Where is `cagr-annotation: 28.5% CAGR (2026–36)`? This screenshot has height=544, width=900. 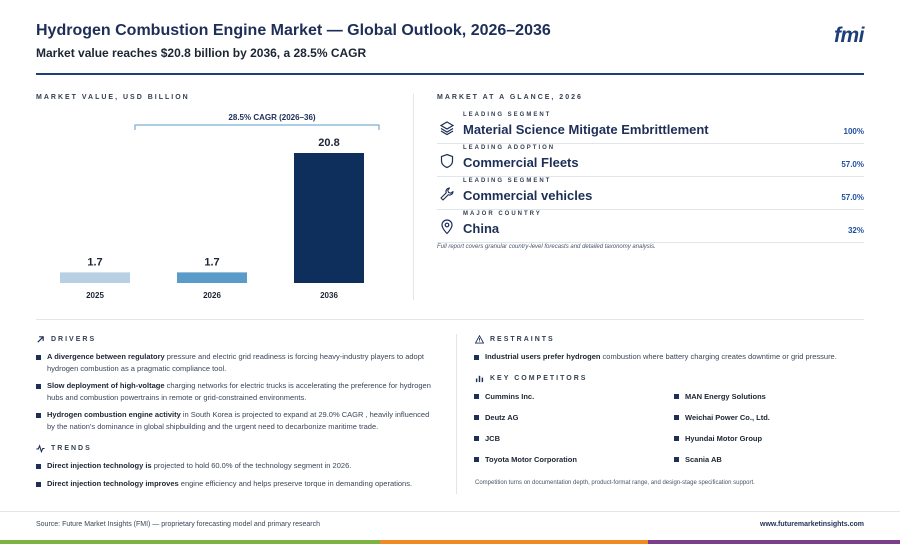 cagr-annotation: 28.5% CAGR (2026–36) is located at coordinates (271, 117).